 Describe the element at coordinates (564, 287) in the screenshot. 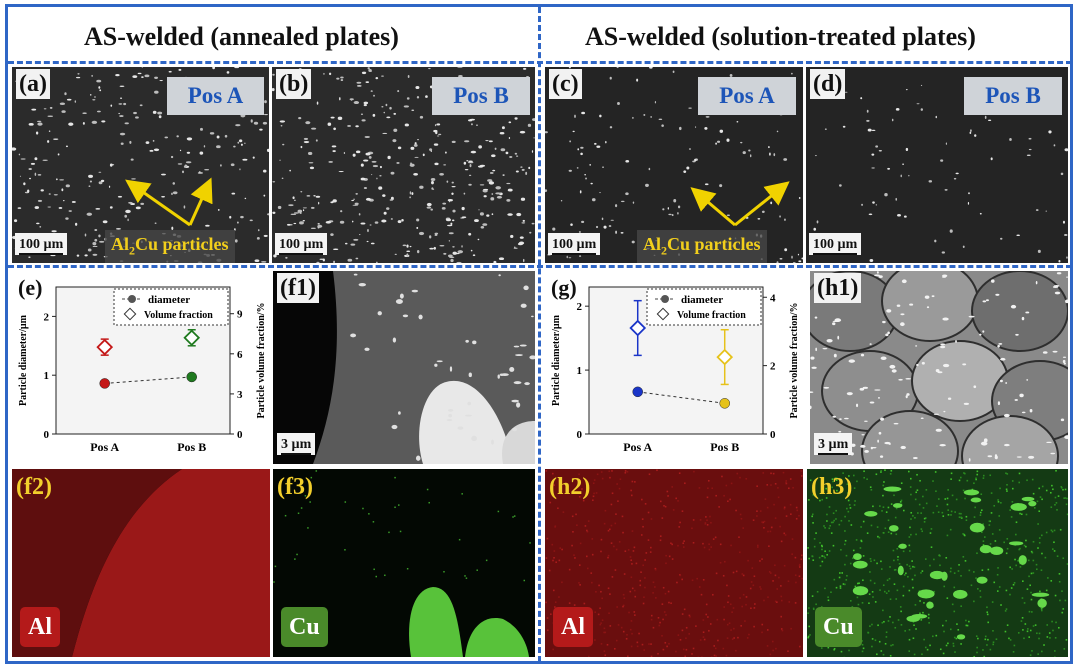

I see `panel-label: (g)` at that location.